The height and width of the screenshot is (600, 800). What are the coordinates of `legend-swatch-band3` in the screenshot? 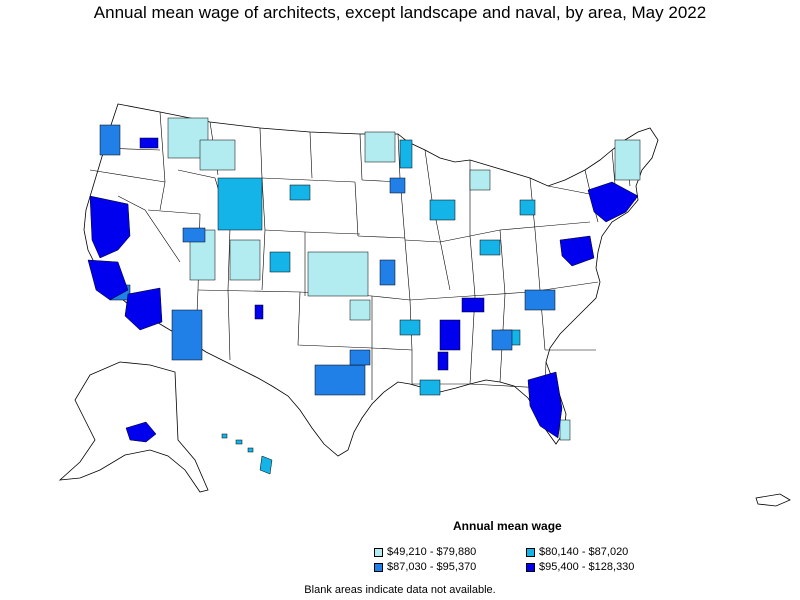 It's located at (378, 567).